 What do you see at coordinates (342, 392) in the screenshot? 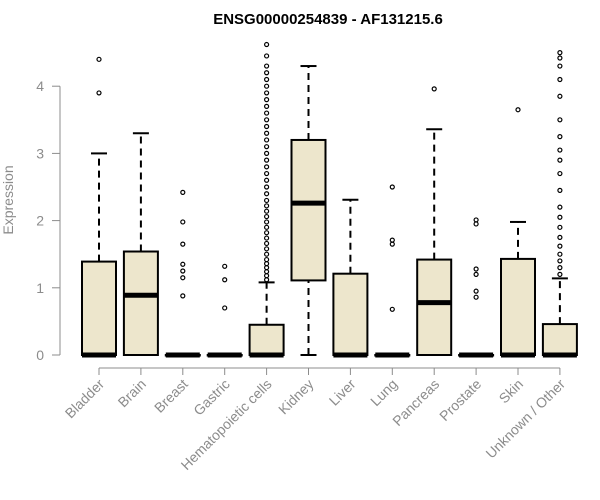
I see `x-tick-label: Liver` at bounding box center [342, 392].